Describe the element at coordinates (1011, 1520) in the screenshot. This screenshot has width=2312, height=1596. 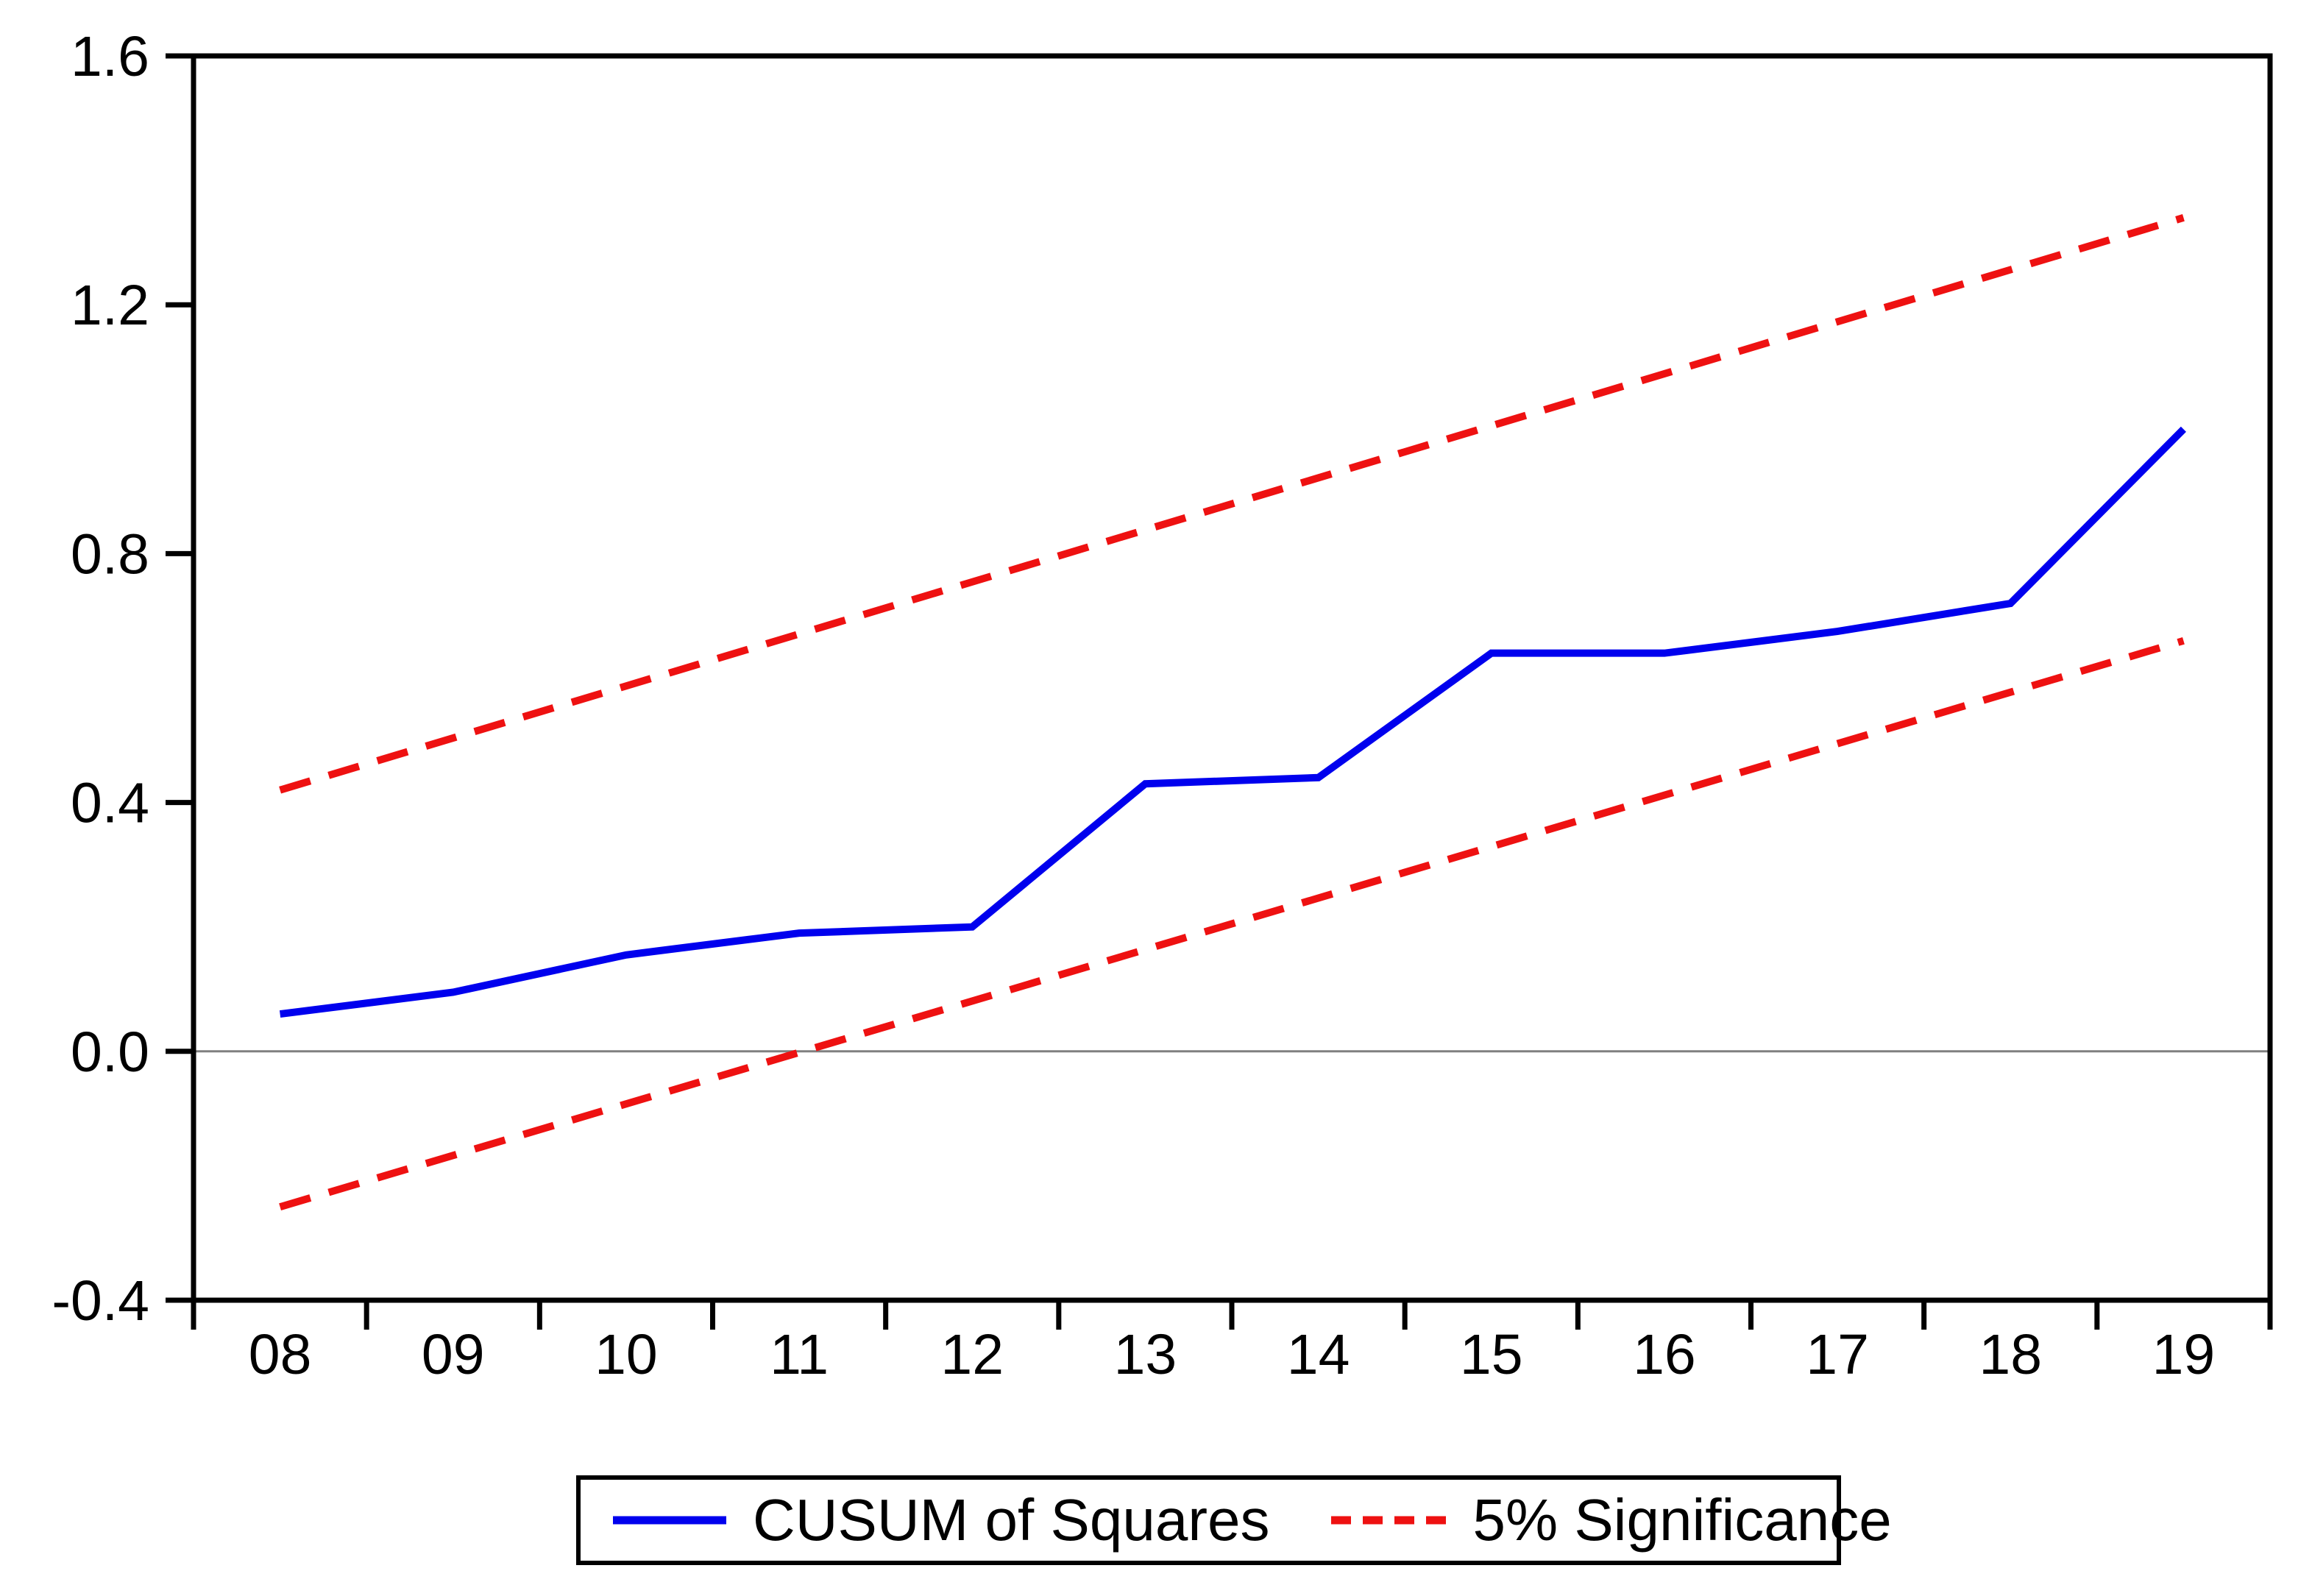
I see `legend-label-cusum: CUSUM of Squares` at that location.